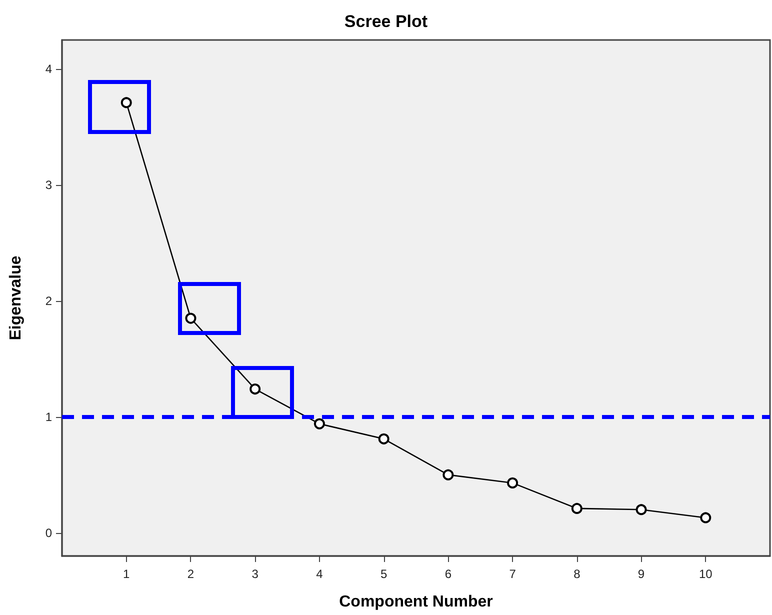 This screenshot has height=615, width=772. What do you see at coordinates (16, 298) in the screenshot?
I see `y-axis-title: Eigenvalue` at bounding box center [16, 298].